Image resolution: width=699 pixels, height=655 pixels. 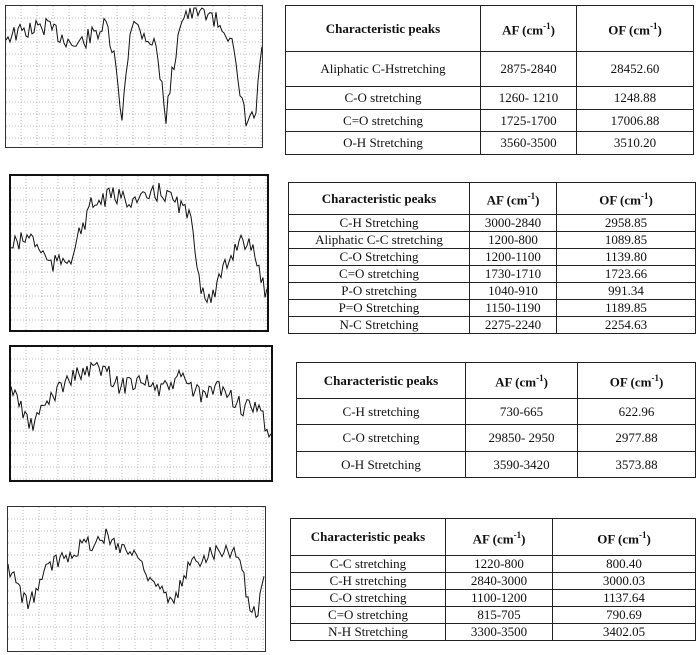 I want to click on table-cell: 3590-3420, so click(x=521, y=464).